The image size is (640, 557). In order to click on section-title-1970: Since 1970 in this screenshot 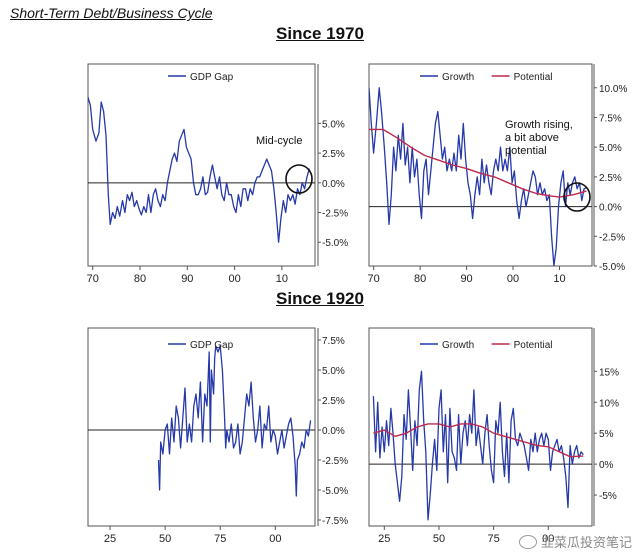, I will do `click(320, 33)`.